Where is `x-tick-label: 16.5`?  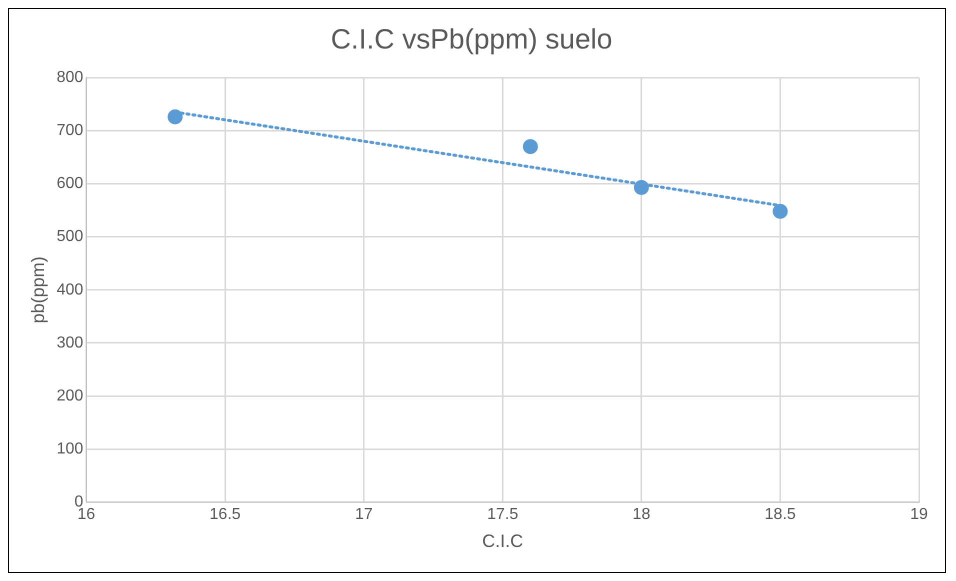 x-tick-label: 16.5 is located at coordinates (225, 515).